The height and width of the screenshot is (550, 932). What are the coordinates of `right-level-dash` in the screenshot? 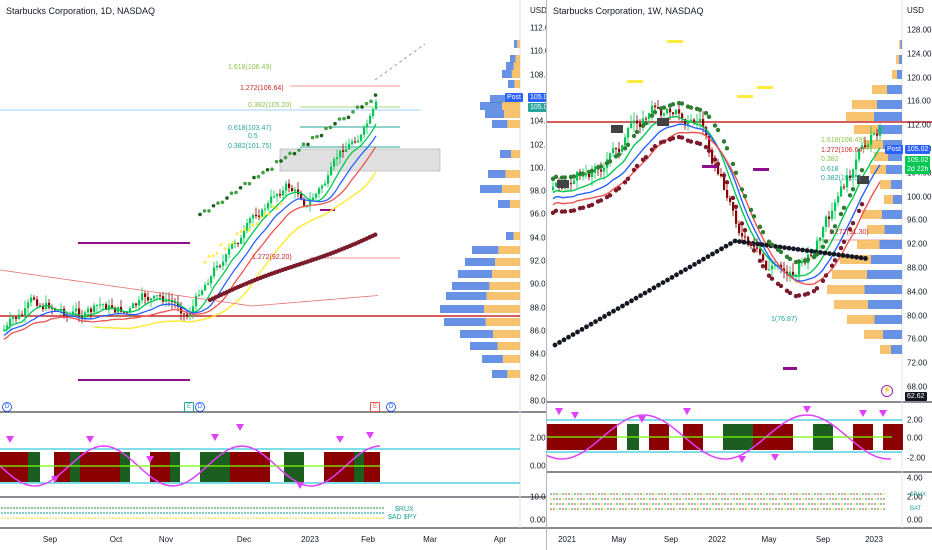 It's located at (635, 81).